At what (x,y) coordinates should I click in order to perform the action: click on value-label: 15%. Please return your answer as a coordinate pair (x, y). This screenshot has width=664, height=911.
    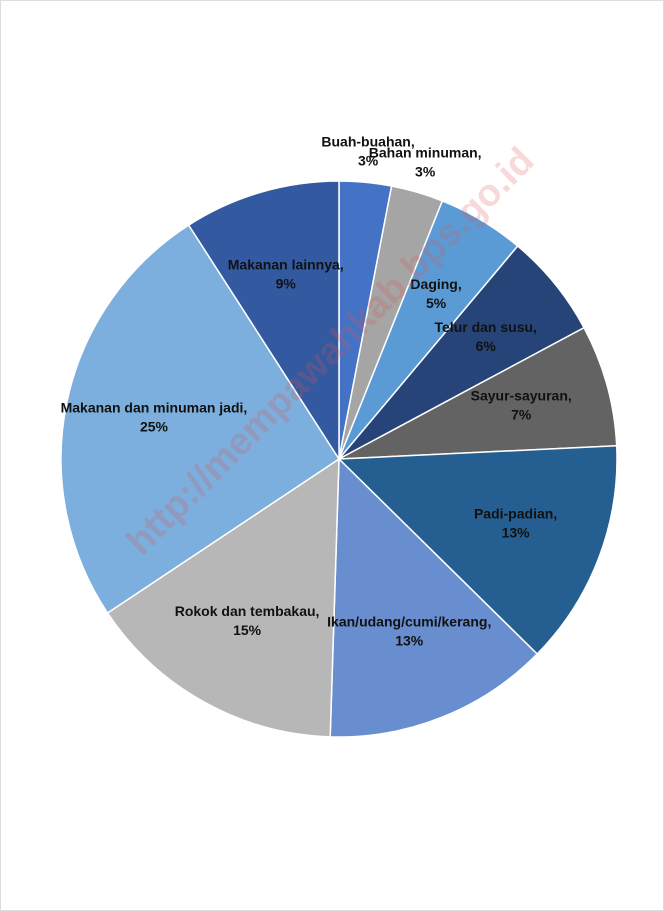
    Looking at the image, I should click on (247, 630).